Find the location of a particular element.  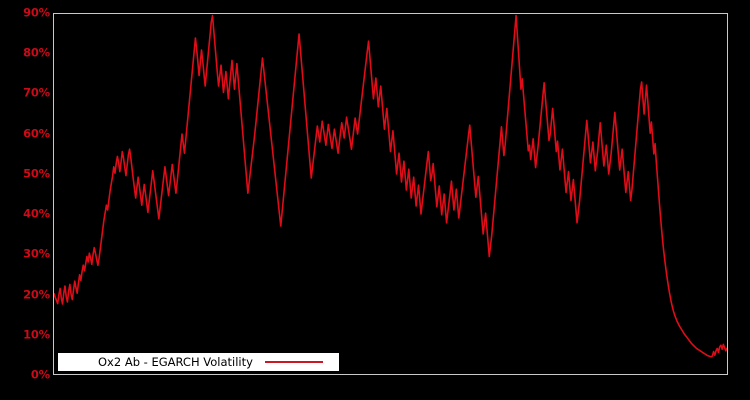

y-tick-label: 30% is located at coordinates (36, 253).